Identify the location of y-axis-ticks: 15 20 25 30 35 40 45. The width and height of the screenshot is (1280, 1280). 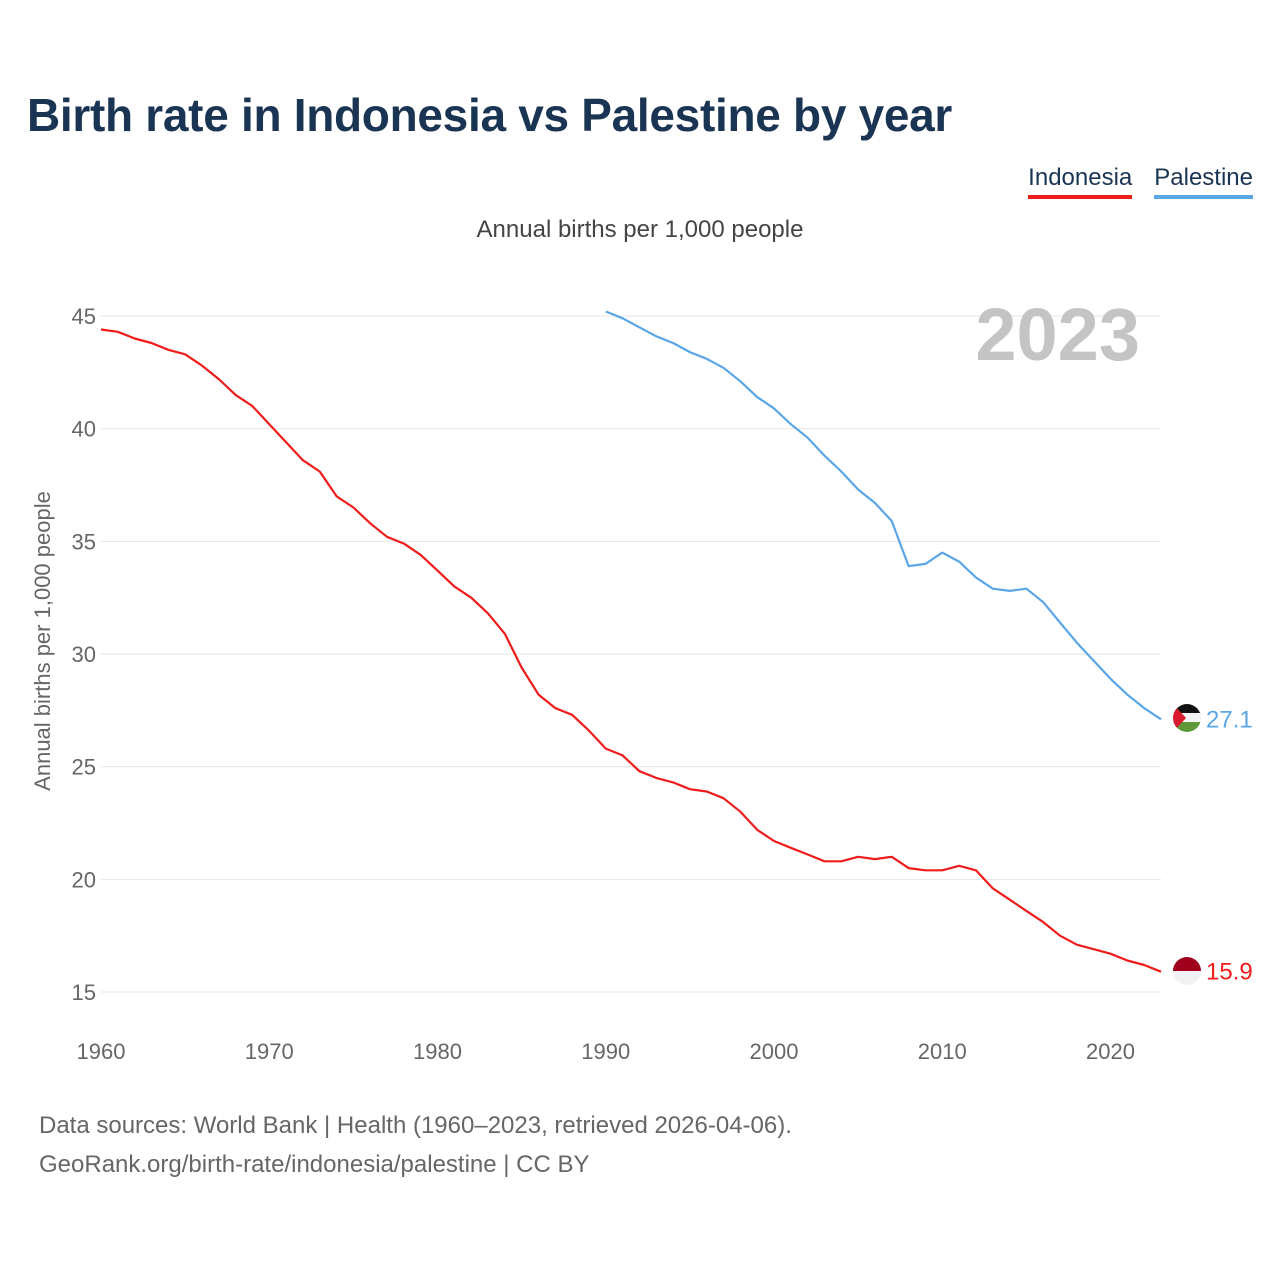
(84, 654).